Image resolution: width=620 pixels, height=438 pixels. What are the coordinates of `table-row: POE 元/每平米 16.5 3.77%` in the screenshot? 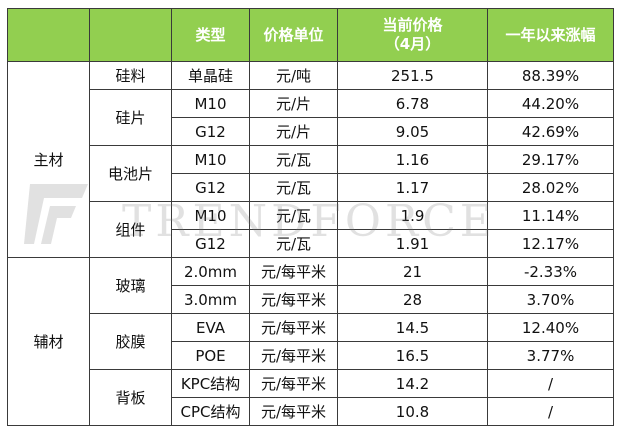 It's located at (311, 355).